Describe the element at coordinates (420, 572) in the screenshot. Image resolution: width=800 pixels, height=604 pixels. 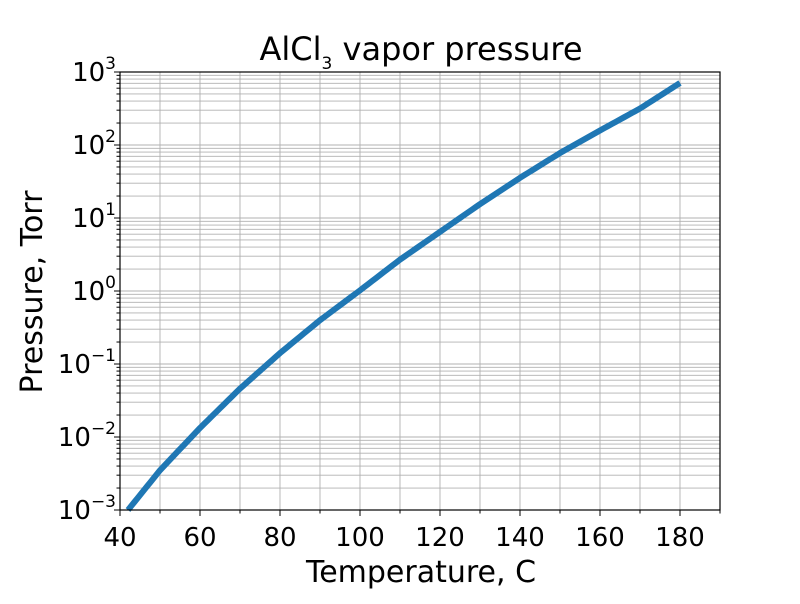
I see `x-axis-label: Temperature, C` at that location.